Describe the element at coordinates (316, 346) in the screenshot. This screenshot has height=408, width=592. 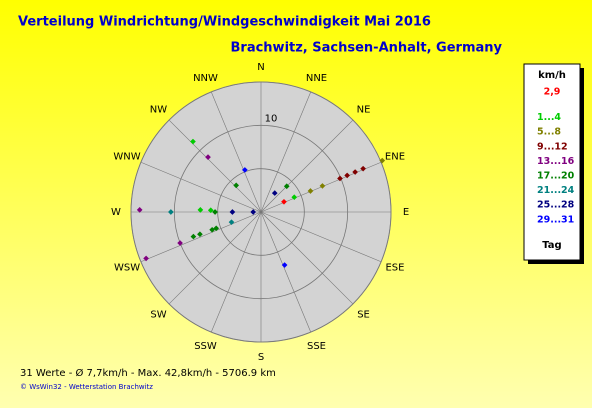
I see `direction-label: SSE` at that location.